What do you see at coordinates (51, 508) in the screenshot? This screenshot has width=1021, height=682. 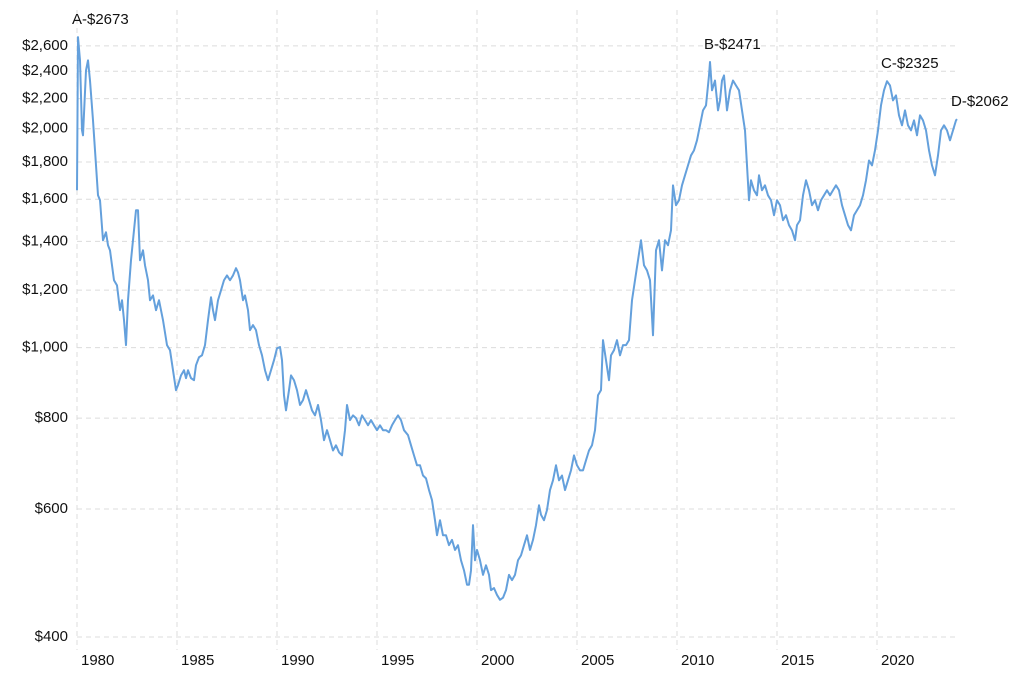 I see `y-tick-label: $600` at bounding box center [51, 508].